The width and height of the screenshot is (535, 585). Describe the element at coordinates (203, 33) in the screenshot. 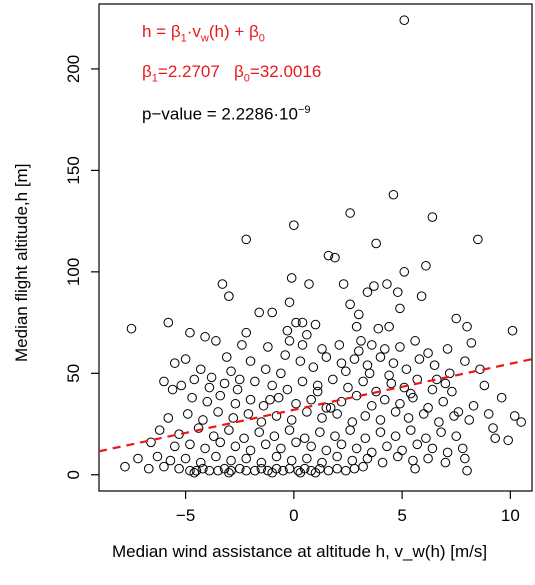

I see `equation-annotation: h = β1·vw(h) + β0` at that location.